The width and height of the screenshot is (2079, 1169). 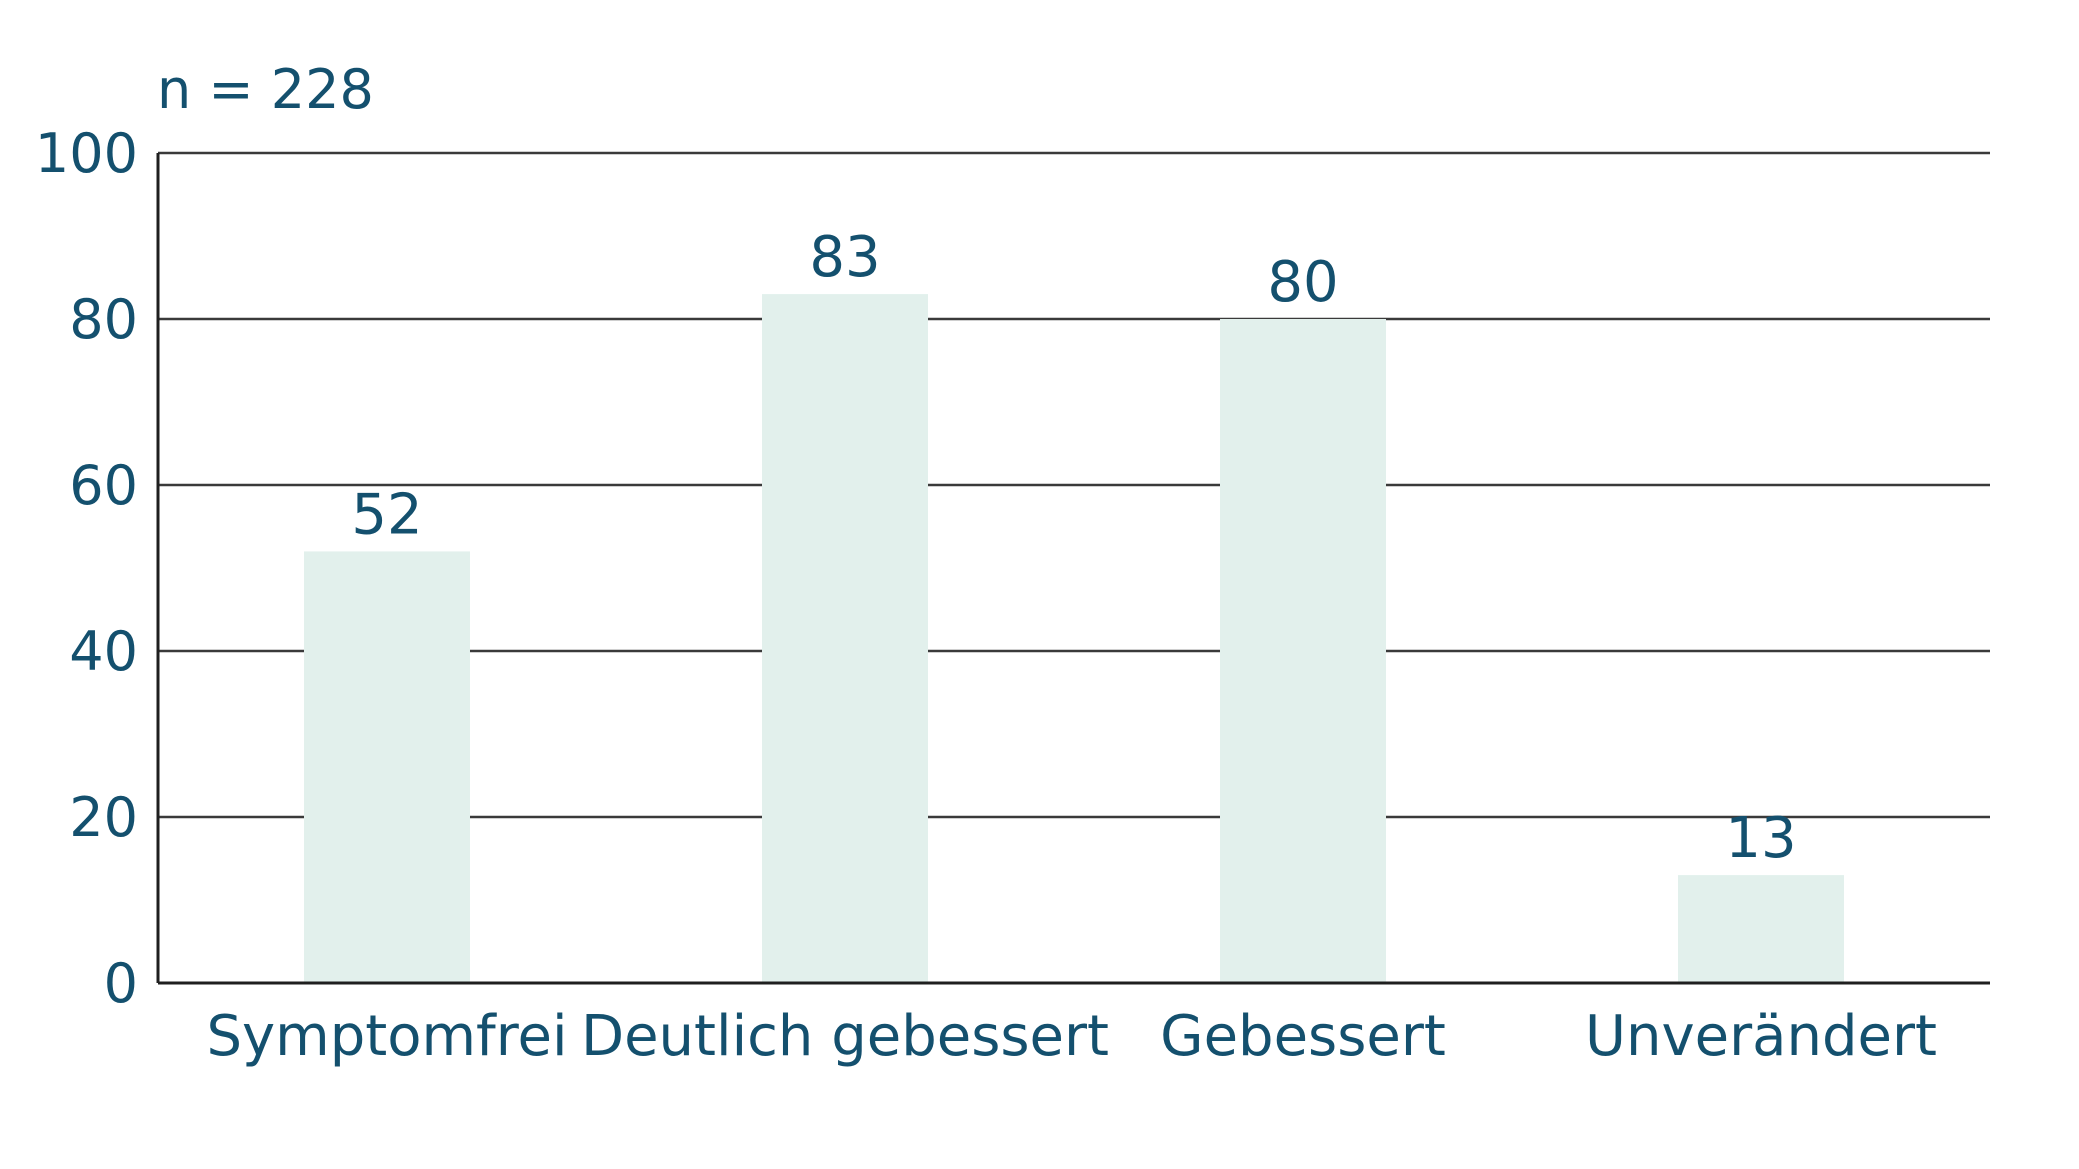 What do you see at coordinates (845, 1036) in the screenshot?
I see `category-label: Deutlich gebessert` at bounding box center [845, 1036].